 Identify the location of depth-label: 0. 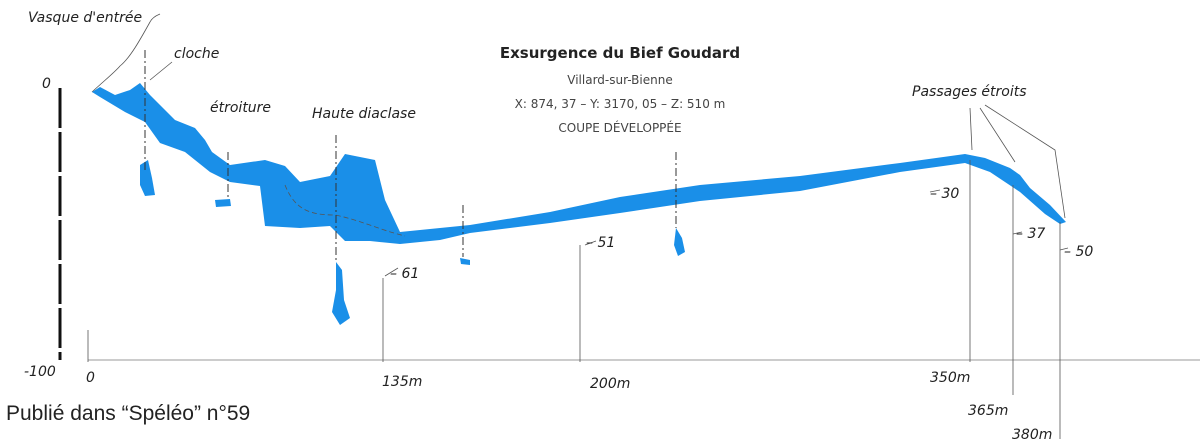
(46, 84).